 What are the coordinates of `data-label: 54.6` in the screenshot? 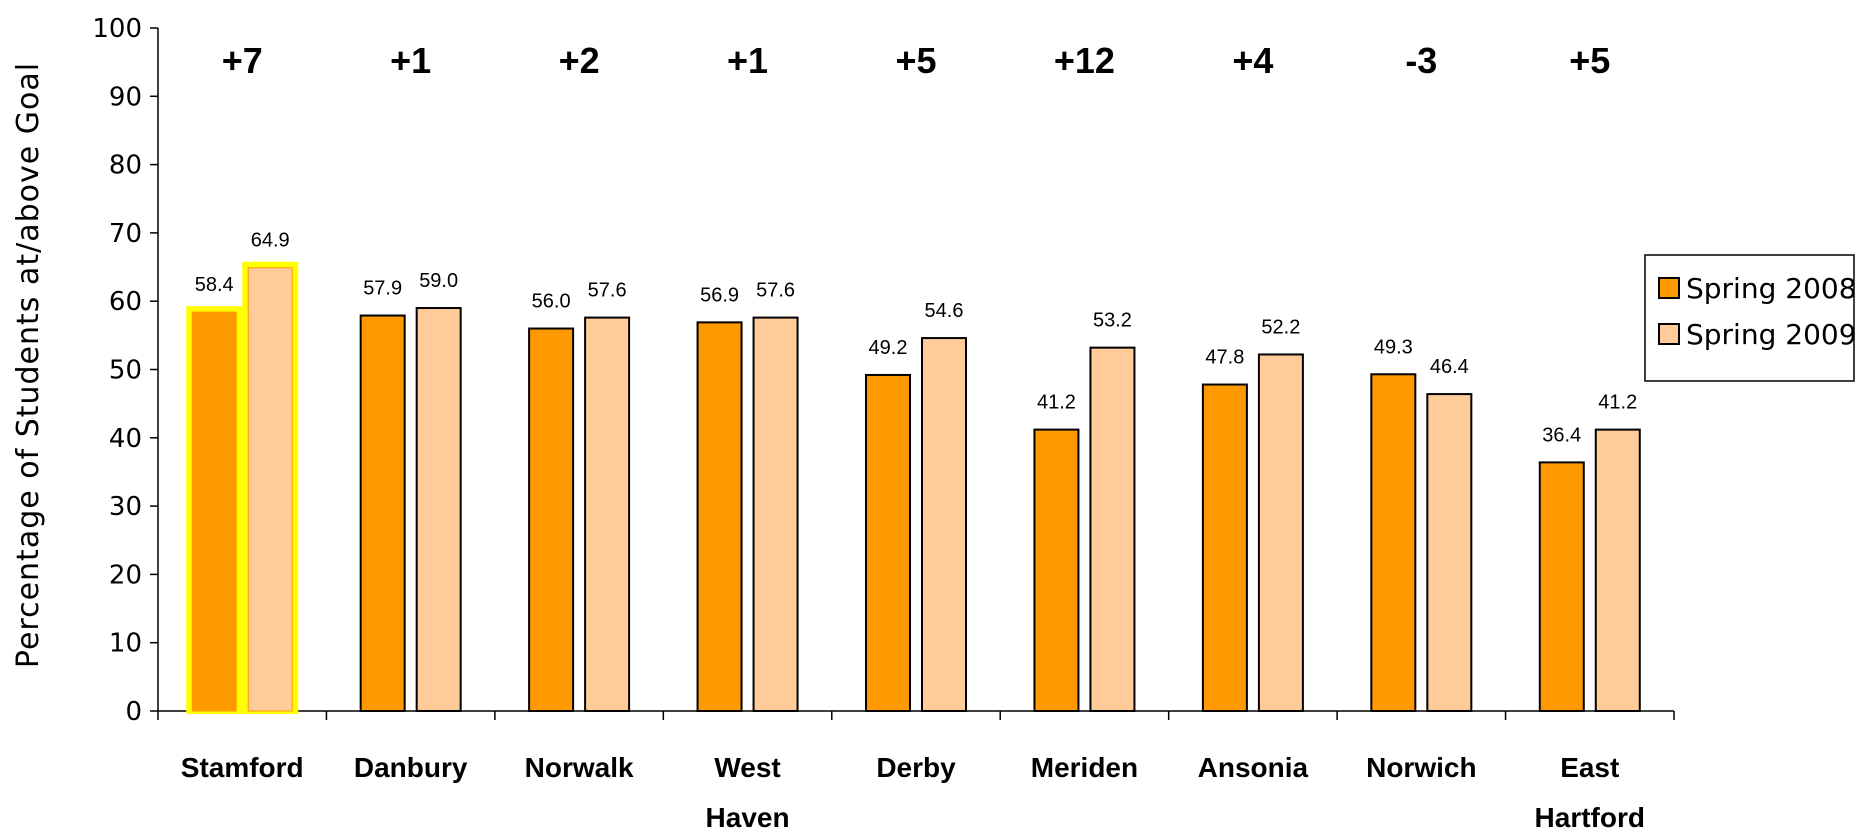 It's located at (944, 311).